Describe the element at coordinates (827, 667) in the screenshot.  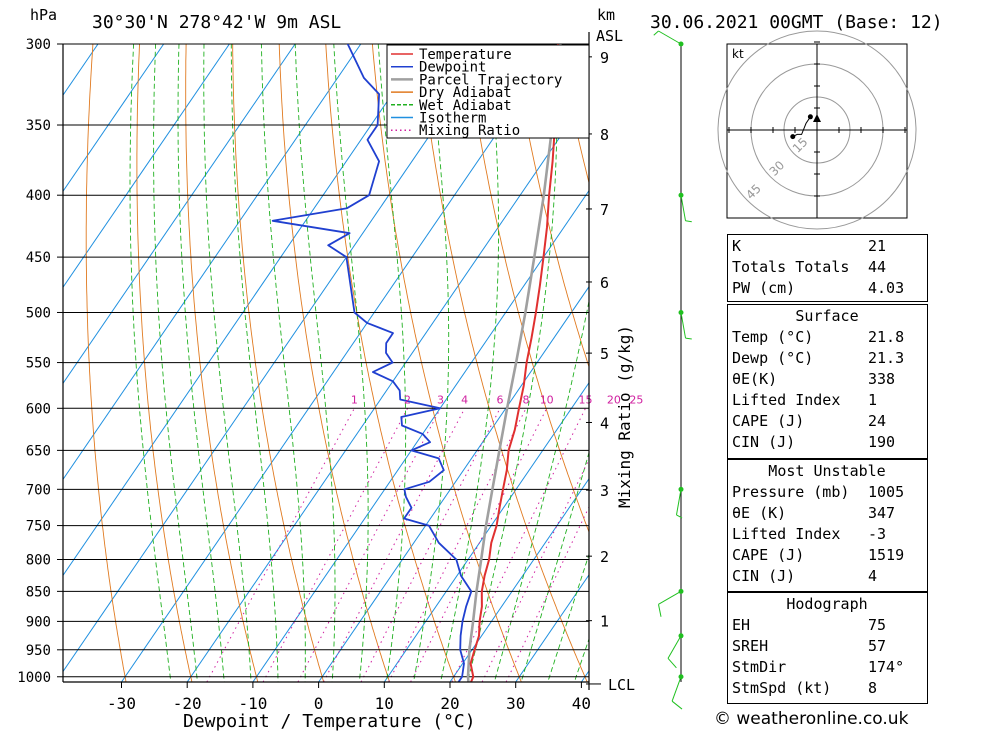
I see `table-row: StmDir 174°` at that location.